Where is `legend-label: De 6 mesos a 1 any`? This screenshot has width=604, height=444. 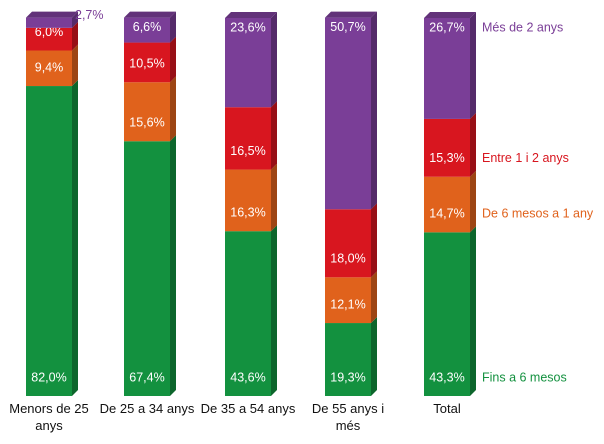 legend-label: De 6 mesos a 1 any is located at coordinates (538, 214).